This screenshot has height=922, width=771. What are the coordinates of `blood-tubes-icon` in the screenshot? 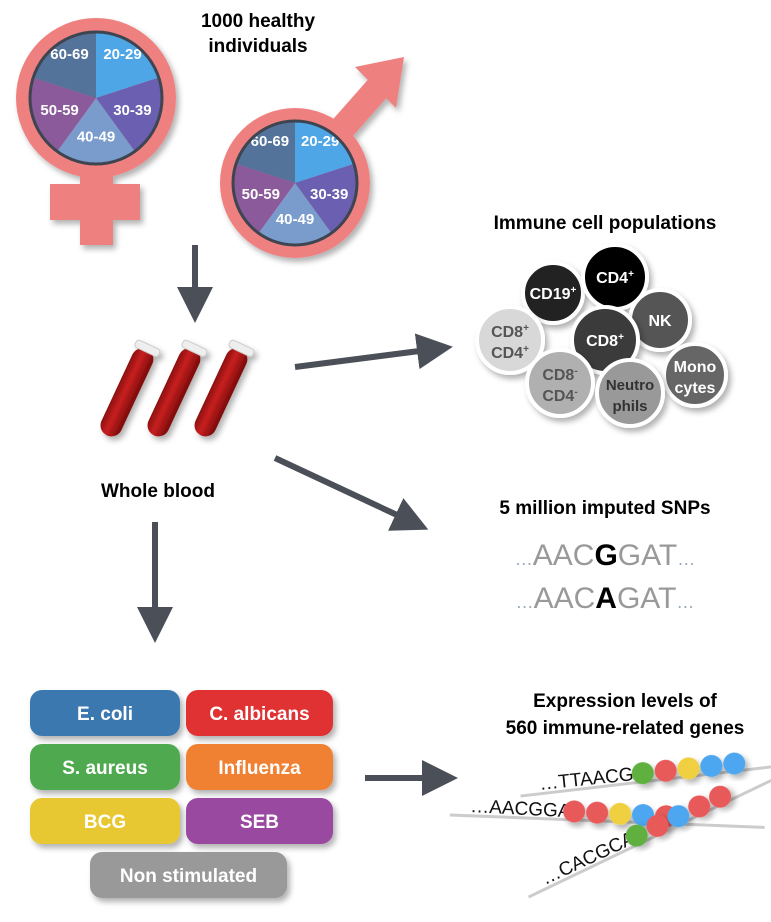 It's located at (177, 388).